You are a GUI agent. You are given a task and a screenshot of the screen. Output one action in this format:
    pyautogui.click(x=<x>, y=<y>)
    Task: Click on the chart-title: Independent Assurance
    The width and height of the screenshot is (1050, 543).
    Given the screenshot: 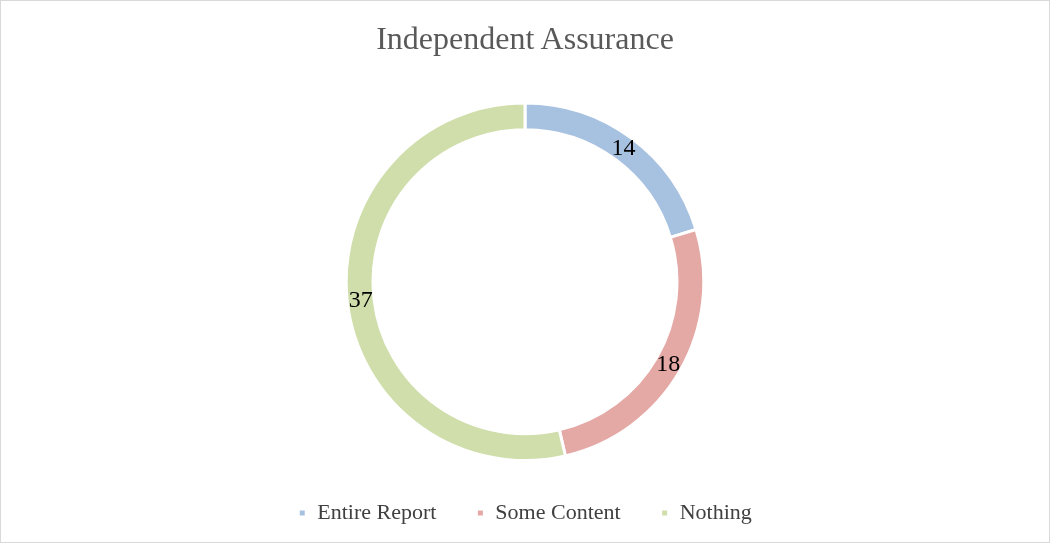 What is the action you would take?
    pyautogui.click(x=525, y=37)
    